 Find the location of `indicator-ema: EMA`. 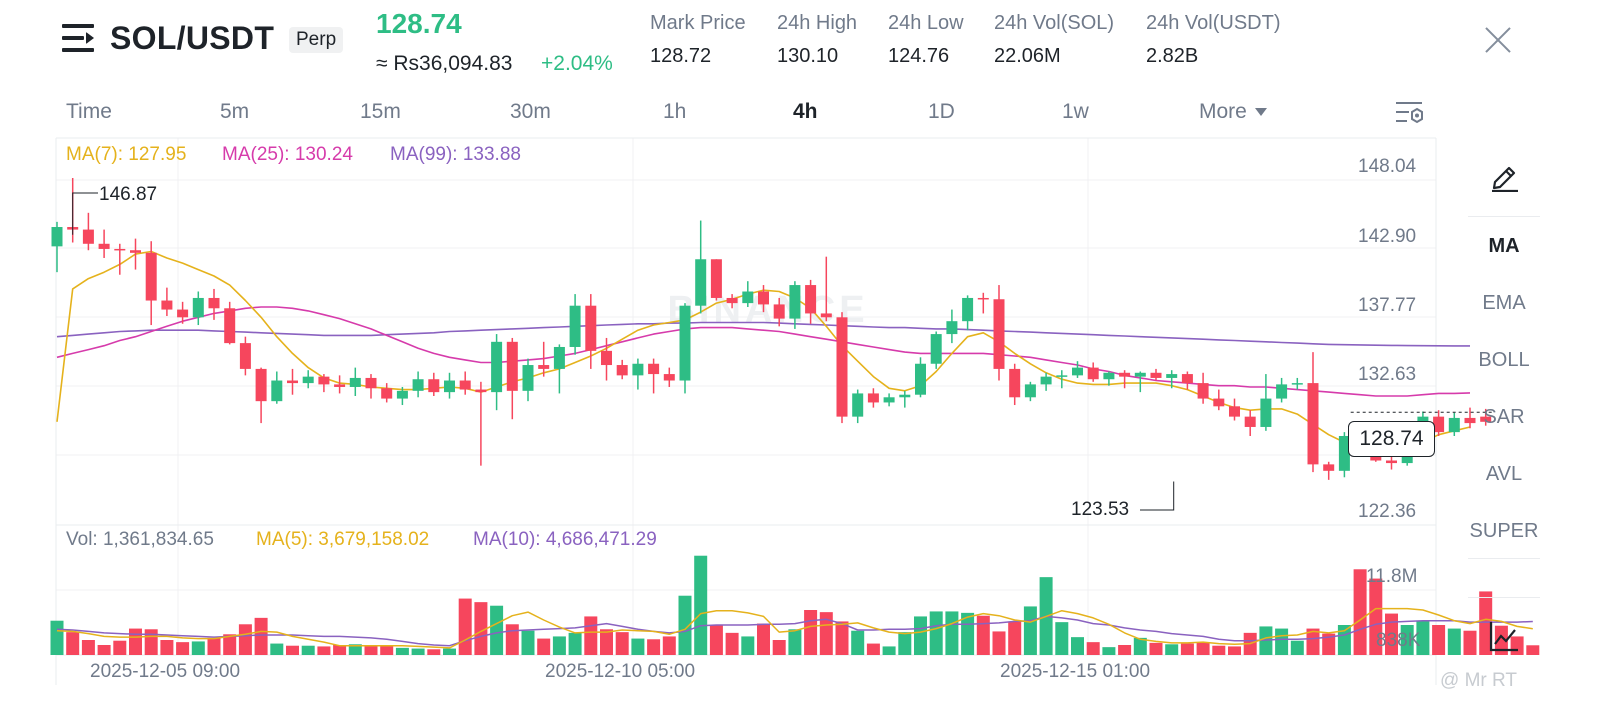

indicator-ema: EMA is located at coordinates (1504, 303).